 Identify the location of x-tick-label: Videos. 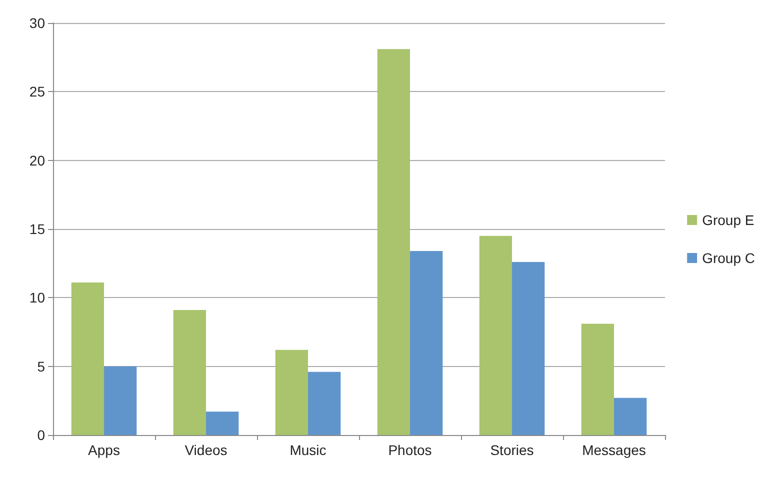
(206, 450).